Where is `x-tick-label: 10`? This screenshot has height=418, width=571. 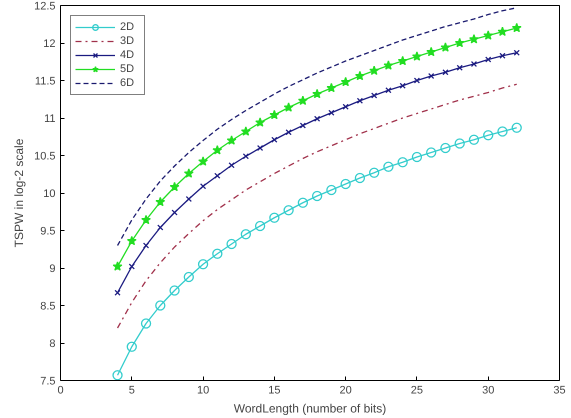 x-tick-label: 10 is located at coordinates (203, 390).